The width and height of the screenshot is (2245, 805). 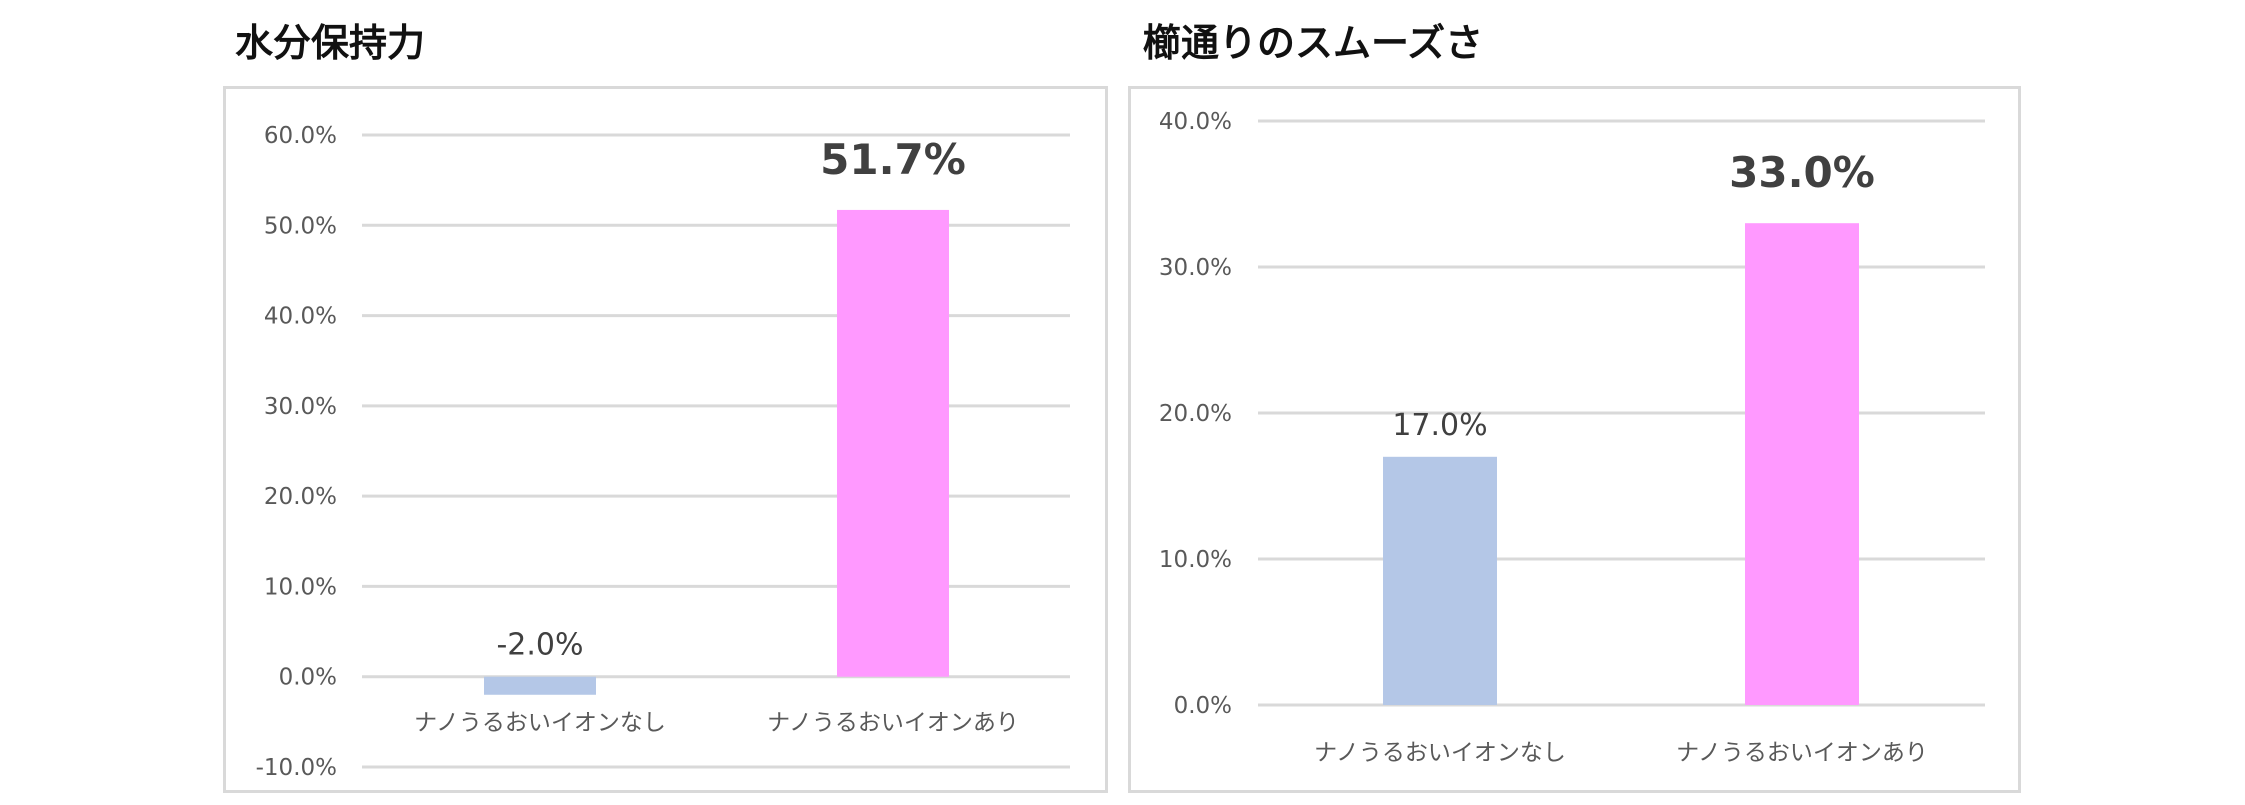 What do you see at coordinates (330, 43) in the screenshot?
I see `chart-title-water-retention: 水分保持力` at bounding box center [330, 43].